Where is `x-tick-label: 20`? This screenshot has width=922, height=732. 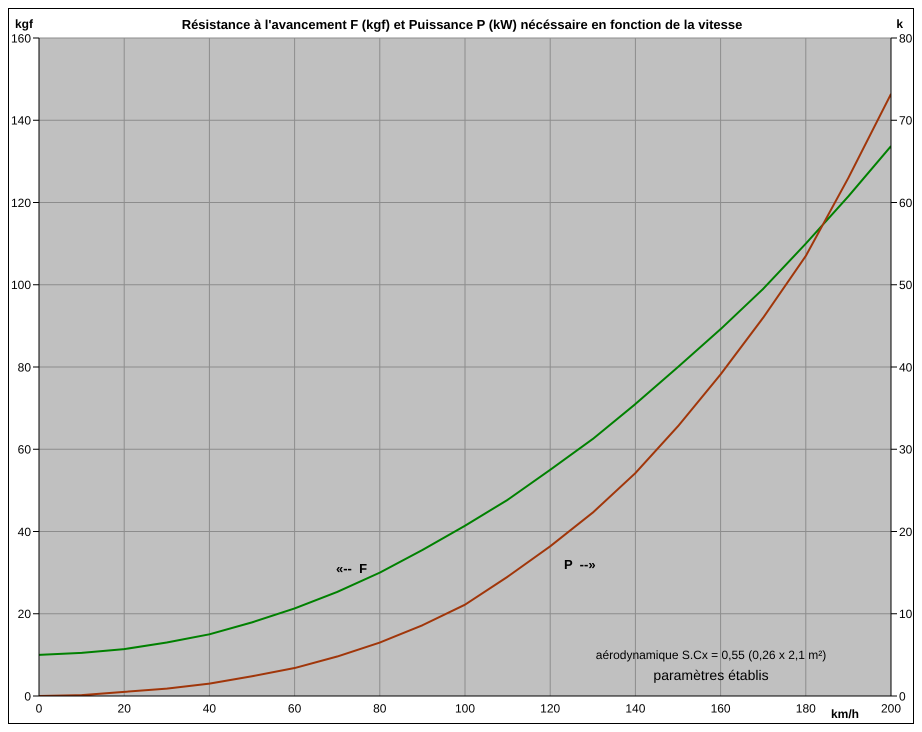 x-tick-label: 20 is located at coordinates (125, 709).